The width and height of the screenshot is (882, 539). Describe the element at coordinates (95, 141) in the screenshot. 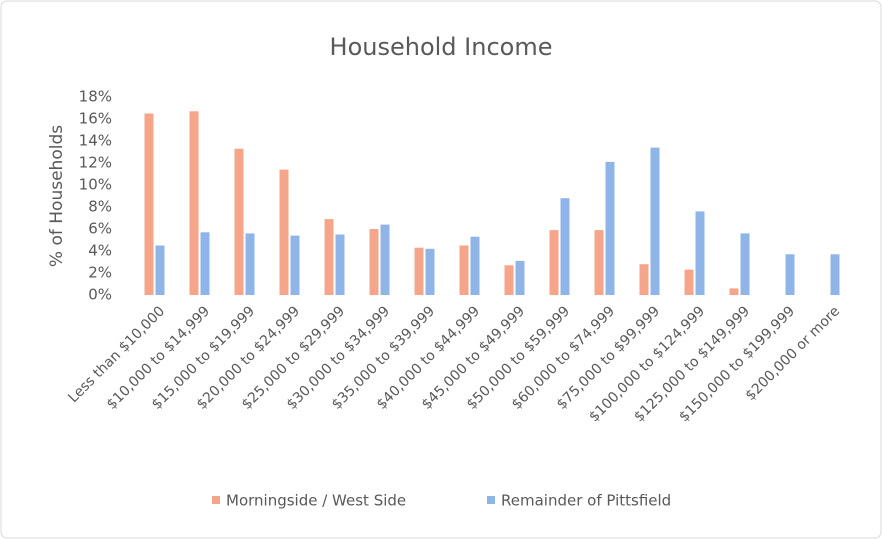

I see `y-tick-label: 14%` at that location.